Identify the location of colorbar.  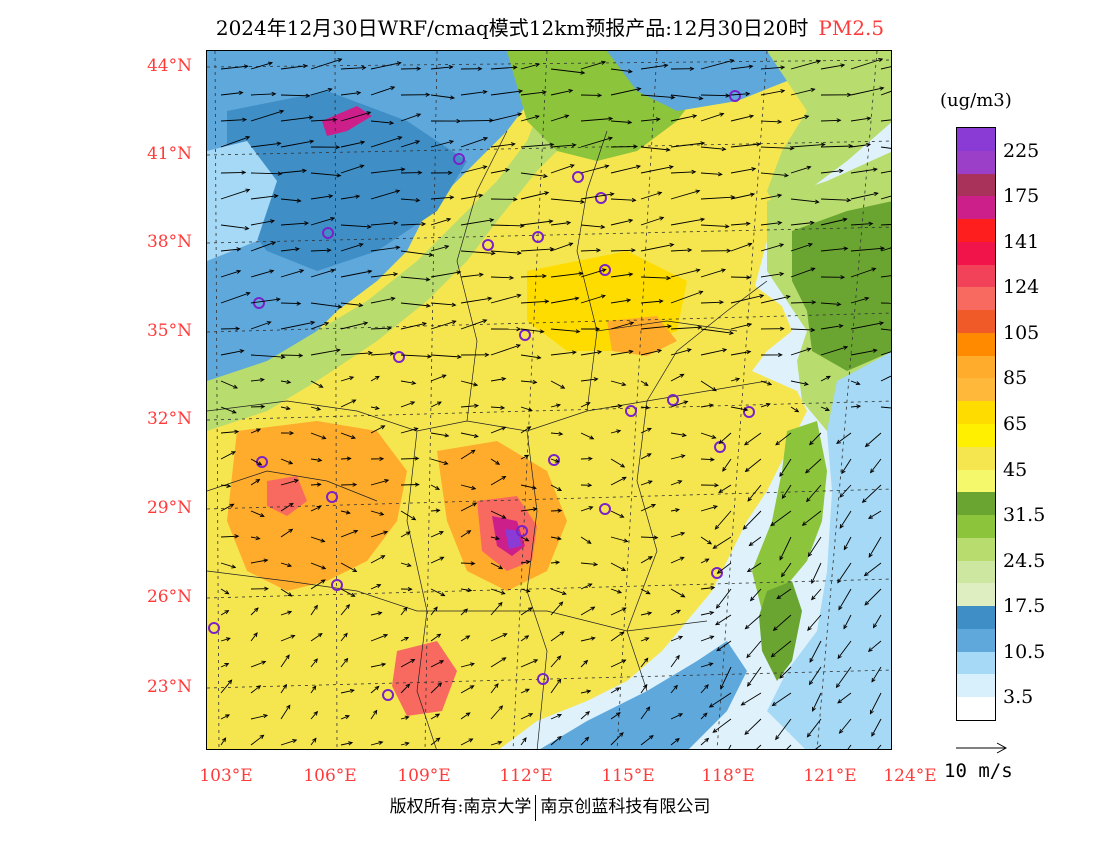
(976, 424).